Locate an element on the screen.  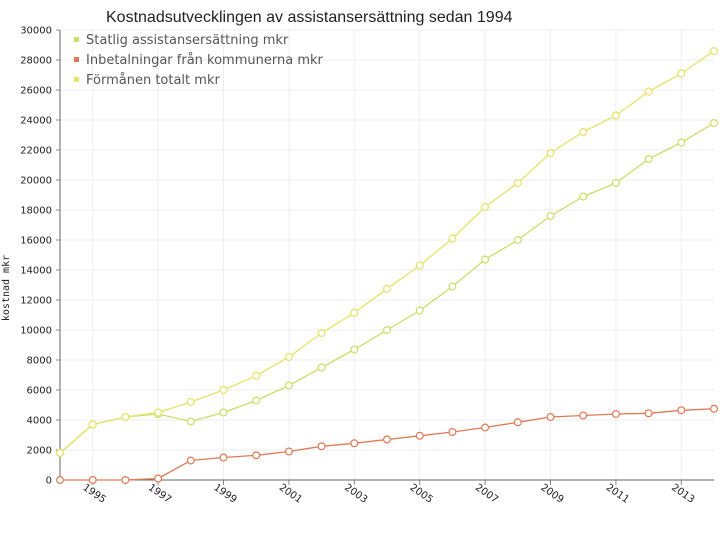
y-tick-label: 18000 is located at coordinates (36, 211).